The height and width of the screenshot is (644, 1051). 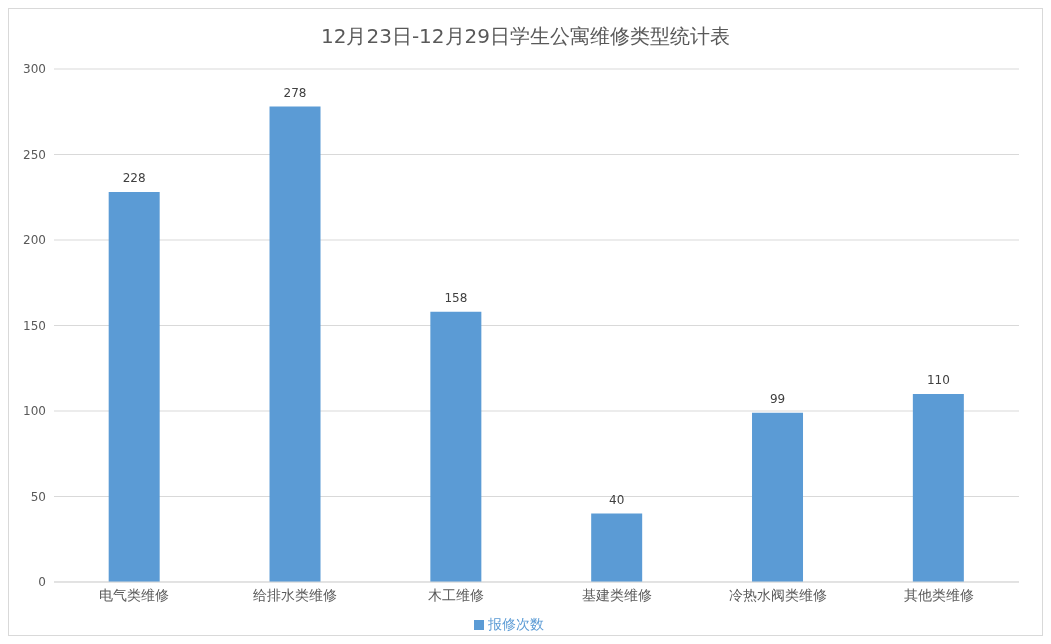 I want to click on y-tick-label: 100, so click(x=34, y=411).